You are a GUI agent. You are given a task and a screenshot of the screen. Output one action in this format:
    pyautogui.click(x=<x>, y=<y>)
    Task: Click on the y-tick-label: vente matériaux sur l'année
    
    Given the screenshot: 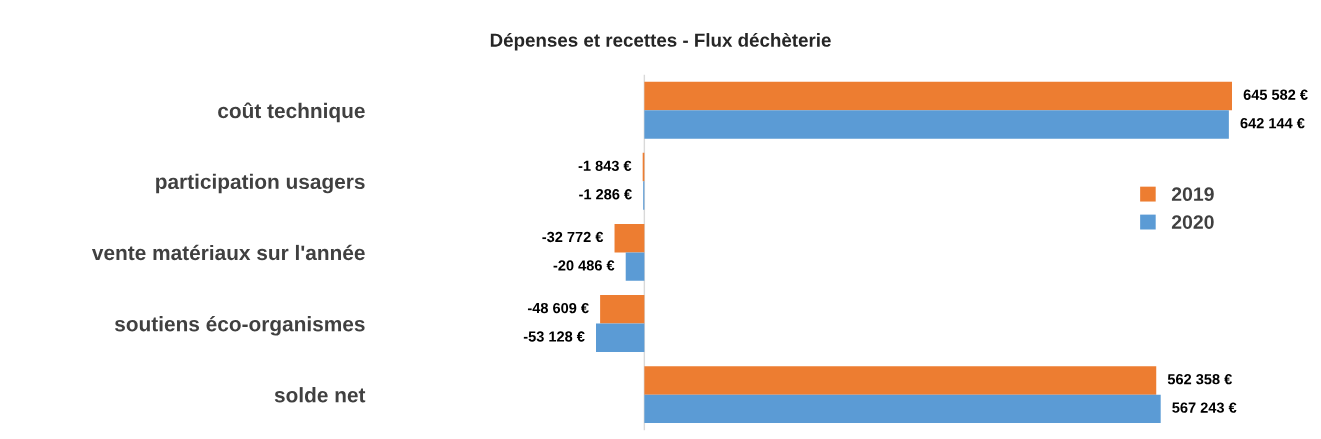 What is the action you would take?
    pyautogui.click(x=228, y=252)
    